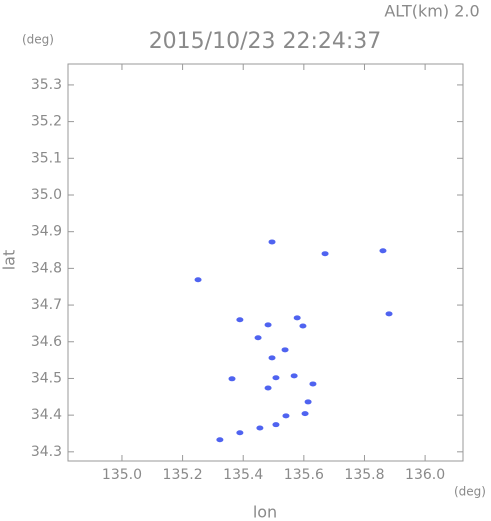  I want to click on y-tick-label: 34.6, so click(46, 342).